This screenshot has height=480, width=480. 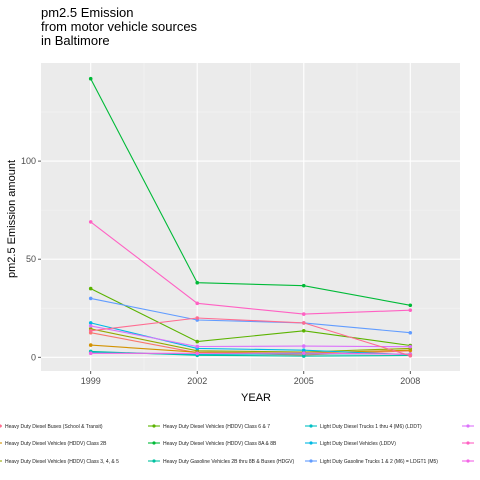 I want to click on x-tick-label: 2008, so click(x=410, y=381).